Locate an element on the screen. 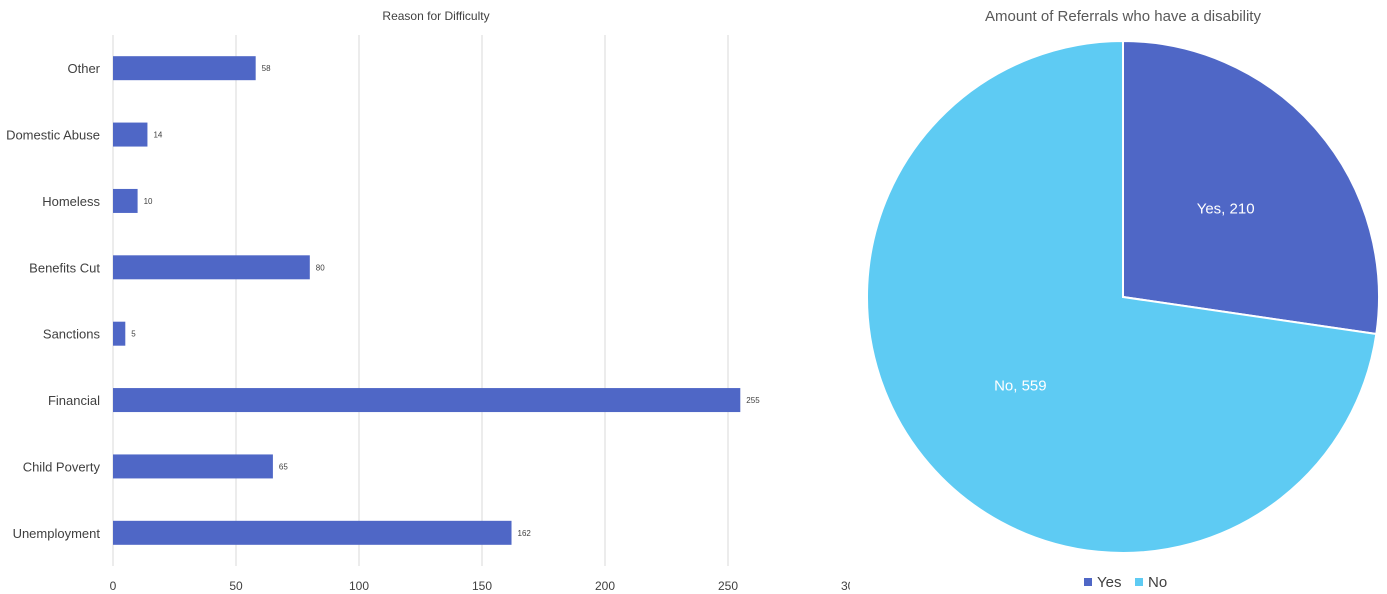  bar-child-poverty is located at coordinates (193, 466).